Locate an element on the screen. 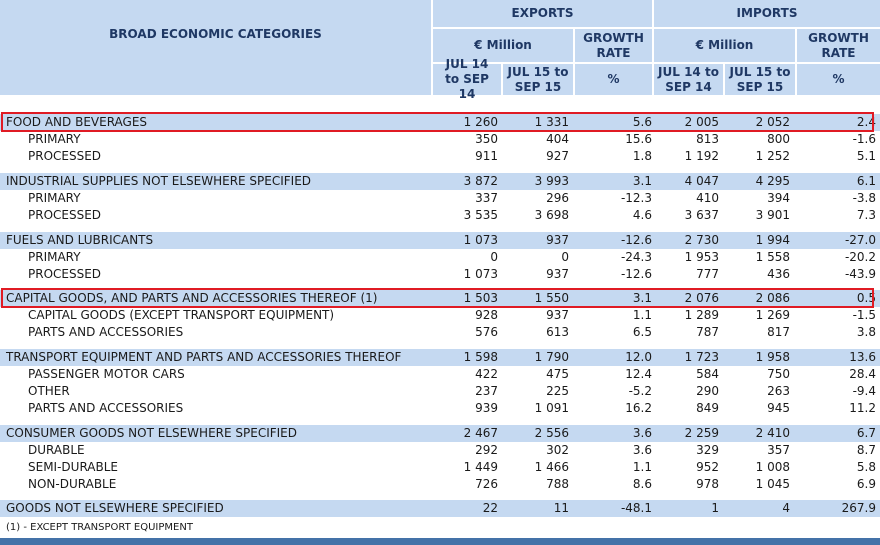 The height and width of the screenshot is (545, 880). exports-period2-value: 1 331 is located at coordinates (551, 122).